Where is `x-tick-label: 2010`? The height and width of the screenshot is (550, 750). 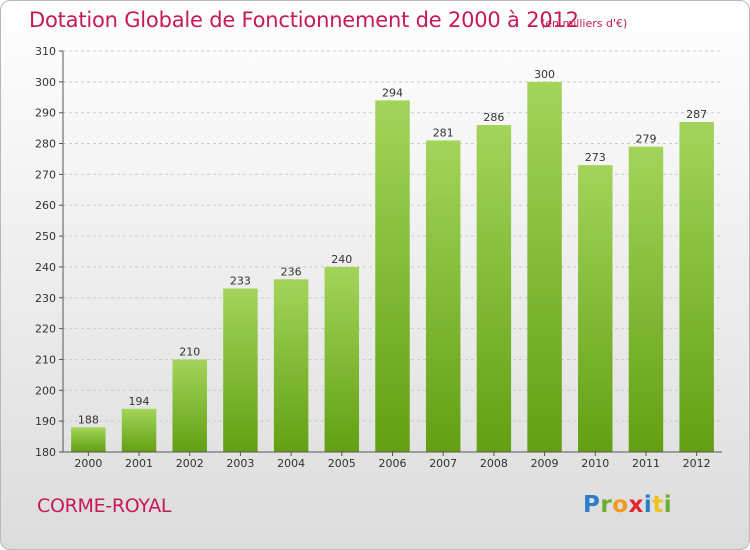
x-tick-label: 2010 is located at coordinates (595, 463).